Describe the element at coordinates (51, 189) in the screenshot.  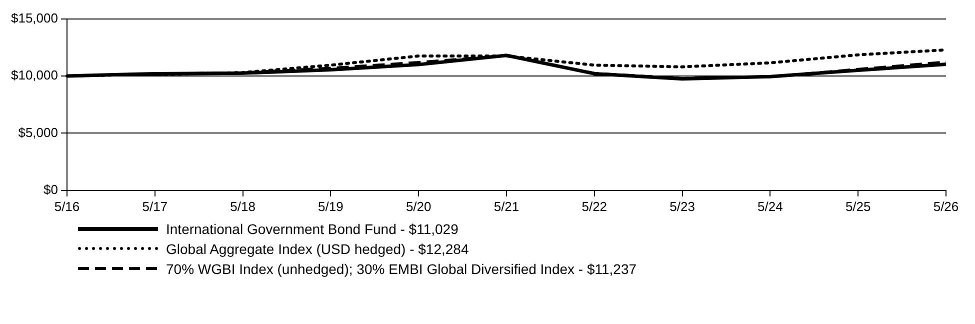
I see `y-tick-label: $0` at that location.